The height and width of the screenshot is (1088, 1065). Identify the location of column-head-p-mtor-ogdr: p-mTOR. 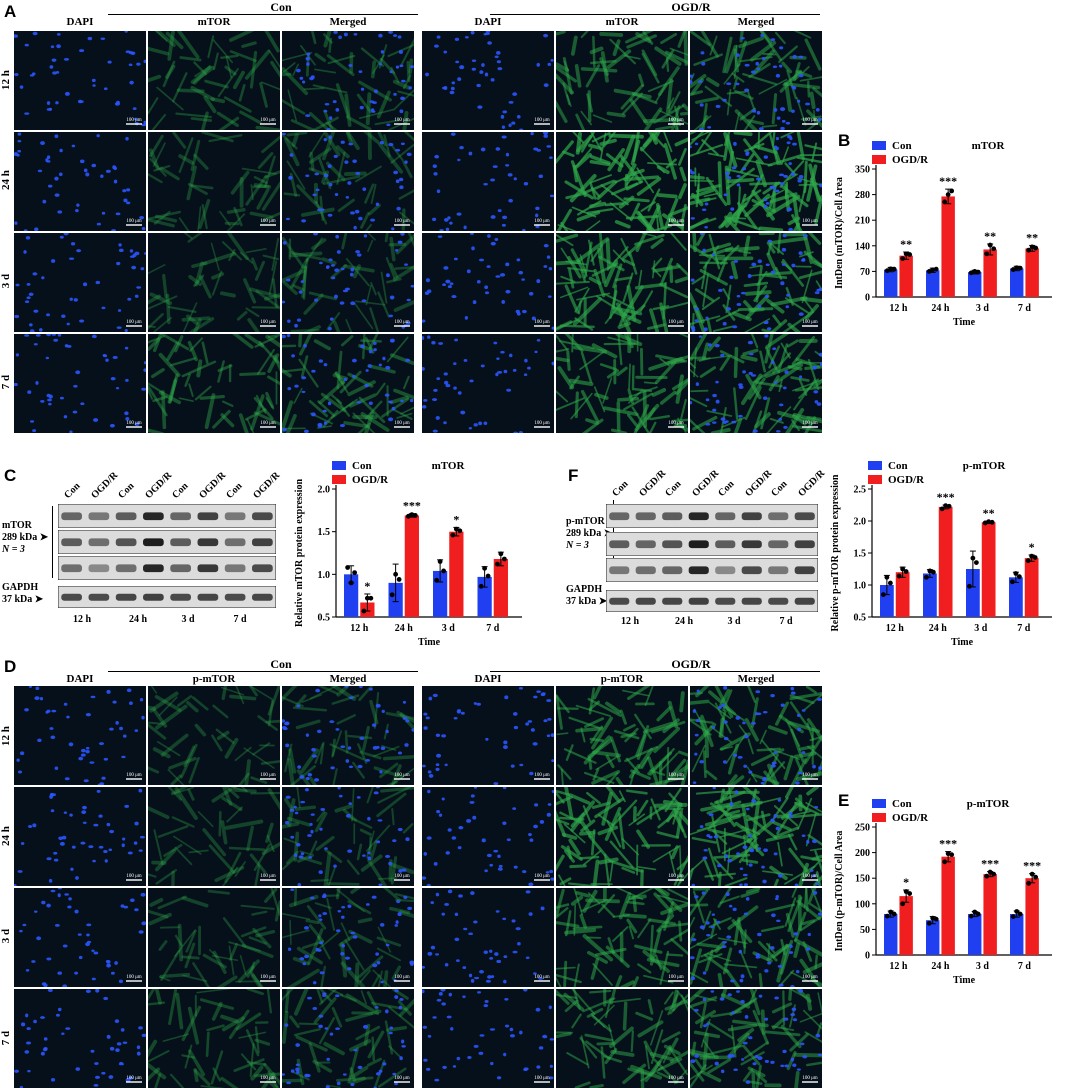
(622, 679).